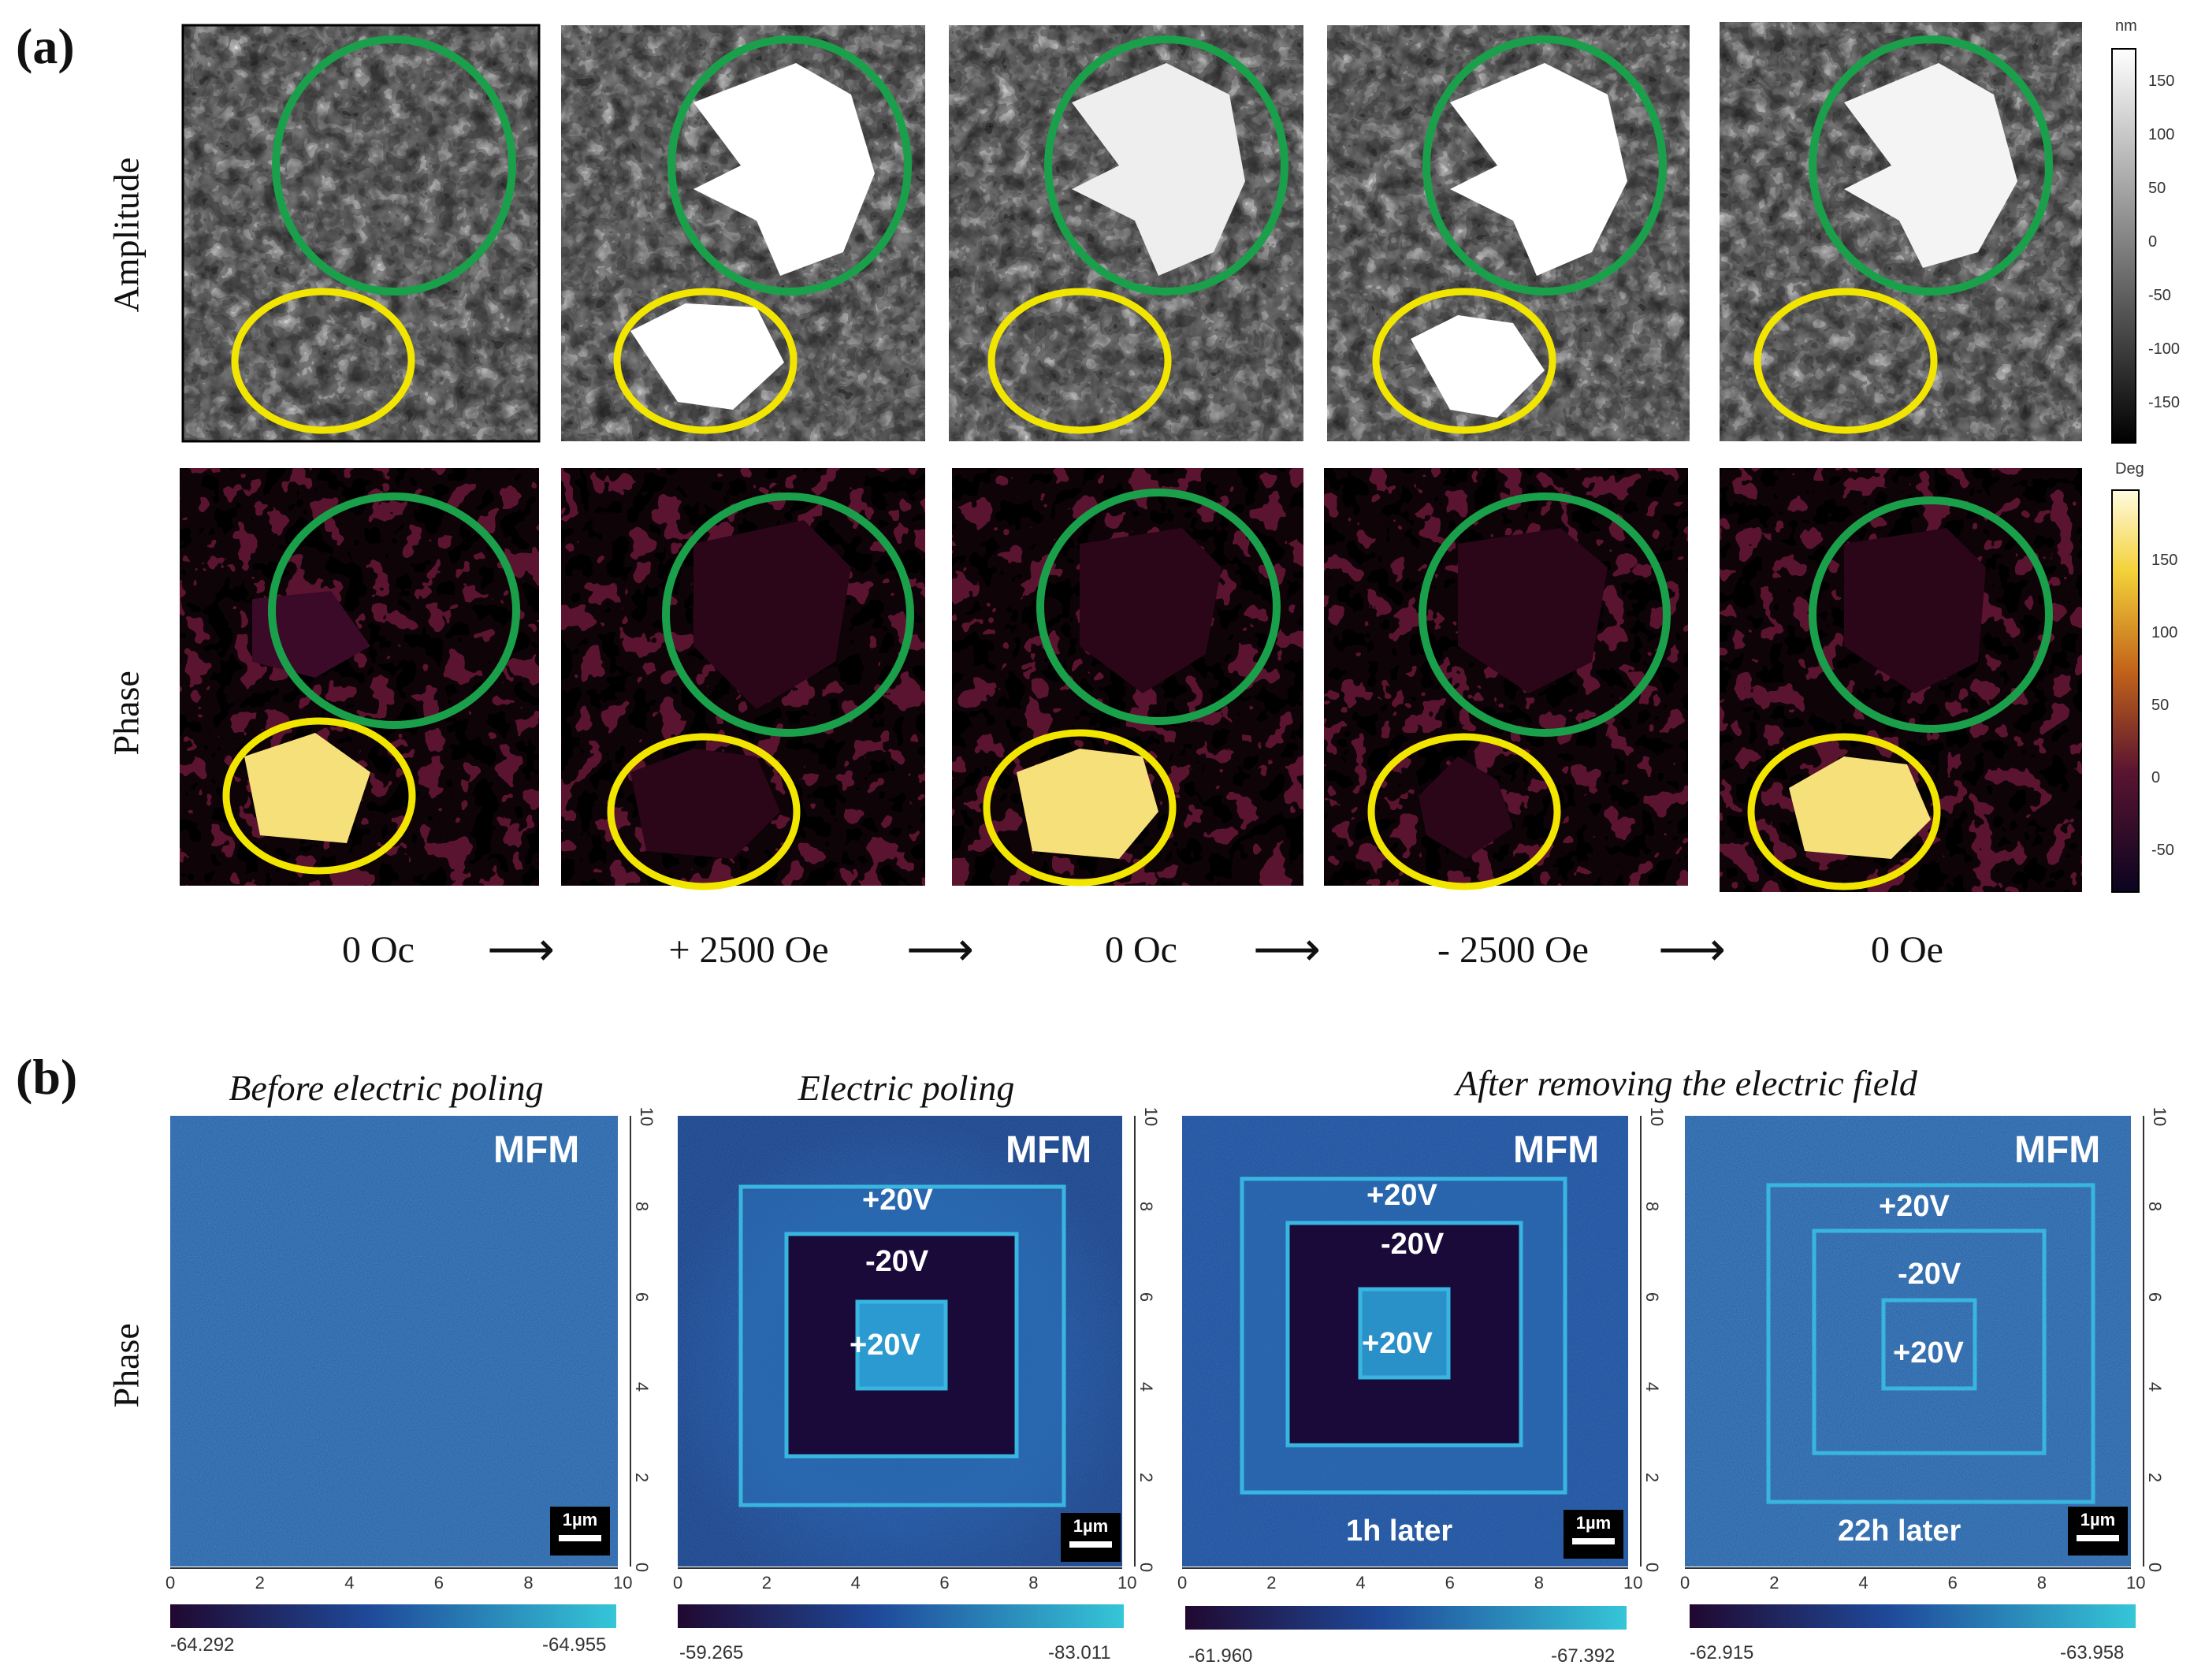 The width and height of the screenshot is (2205, 1680). What do you see at coordinates (2164, 349) in the screenshot?
I see `amplitude-colorbar-tick: -100` at bounding box center [2164, 349].